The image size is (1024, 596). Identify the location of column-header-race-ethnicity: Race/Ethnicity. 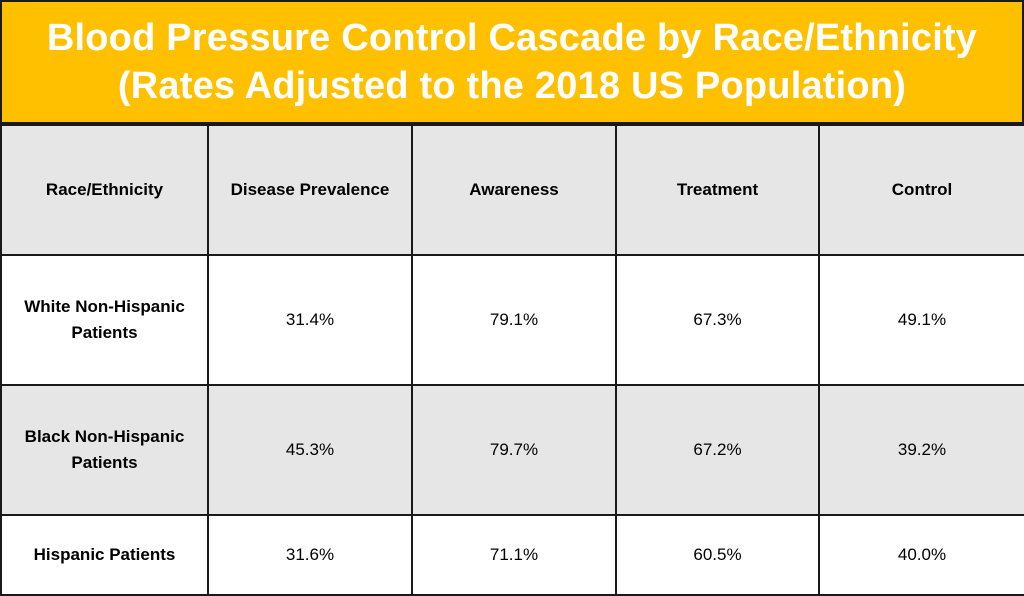
(104, 190).